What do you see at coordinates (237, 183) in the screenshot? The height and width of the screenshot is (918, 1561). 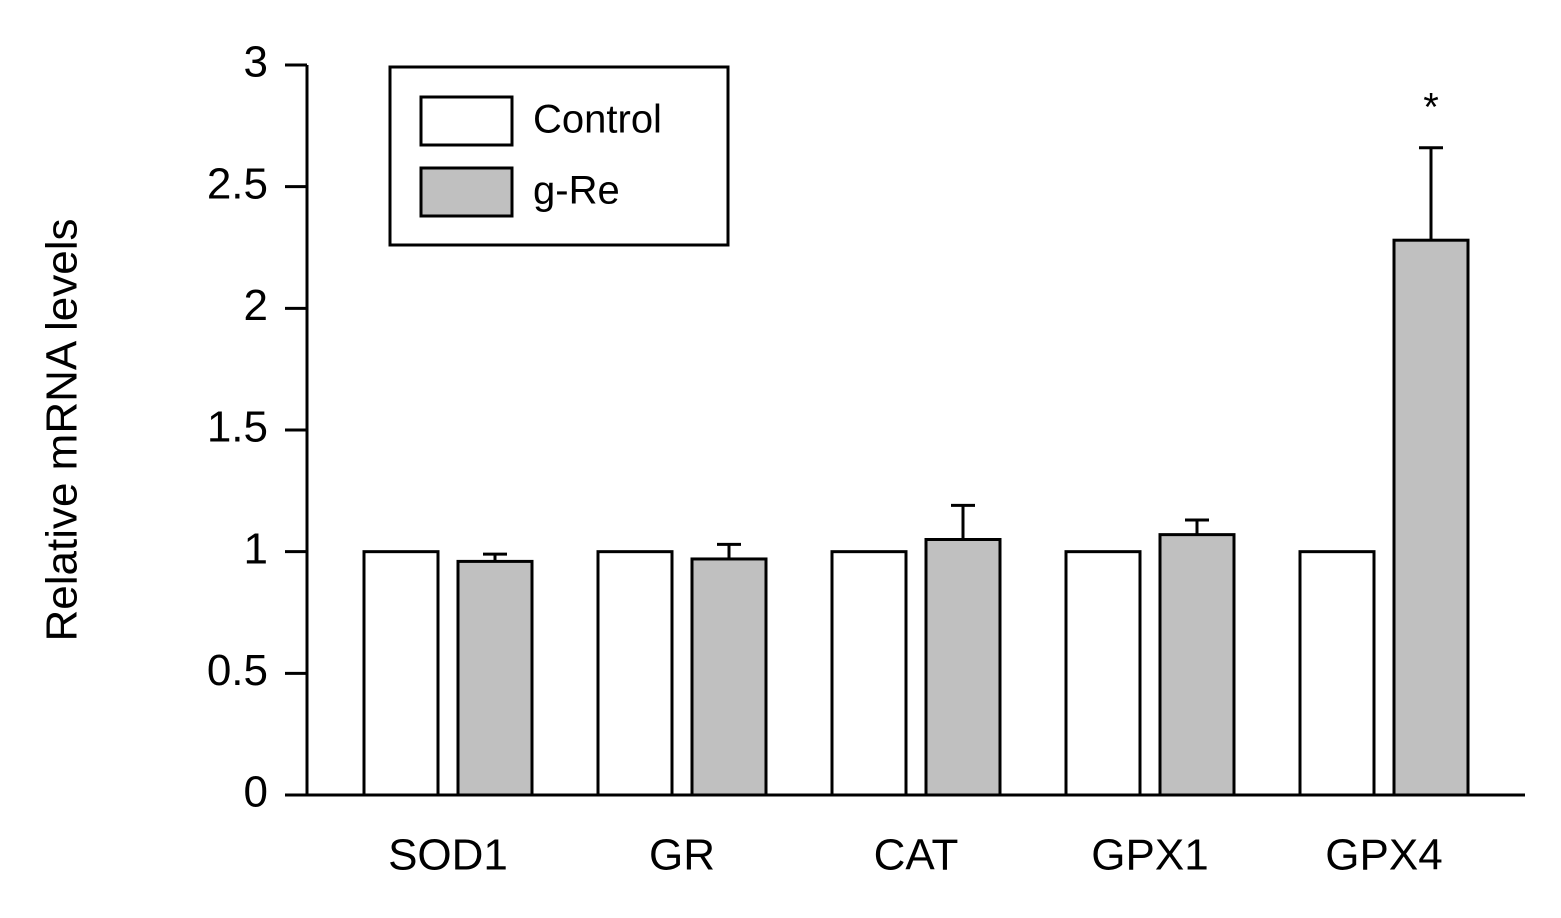 I see `y-tick-label: 2.5` at bounding box center [237, 183].